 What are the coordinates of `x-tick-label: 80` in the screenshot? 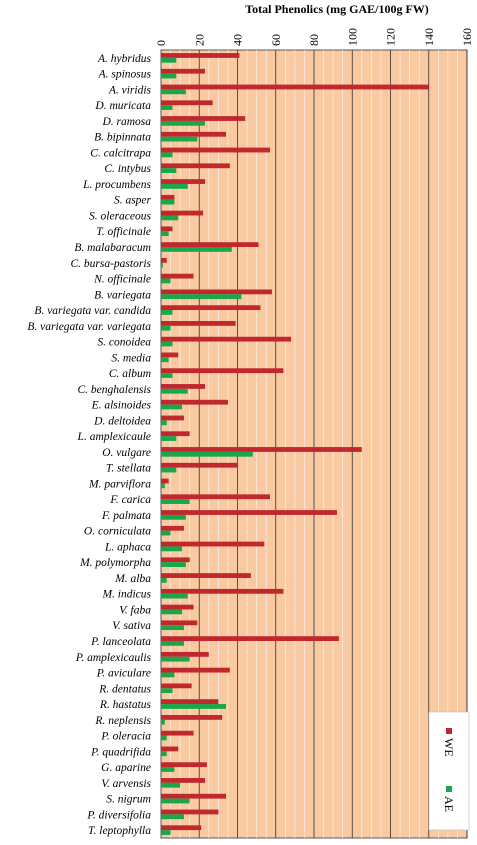 It's located at (314, 40).